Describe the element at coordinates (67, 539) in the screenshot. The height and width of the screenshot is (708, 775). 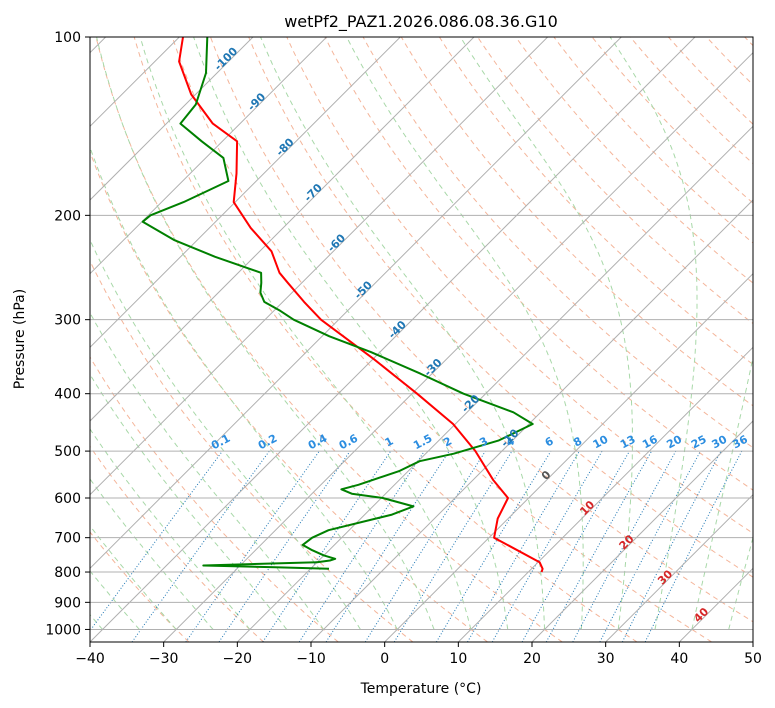
I see `y-tick-label: 700` at that location.